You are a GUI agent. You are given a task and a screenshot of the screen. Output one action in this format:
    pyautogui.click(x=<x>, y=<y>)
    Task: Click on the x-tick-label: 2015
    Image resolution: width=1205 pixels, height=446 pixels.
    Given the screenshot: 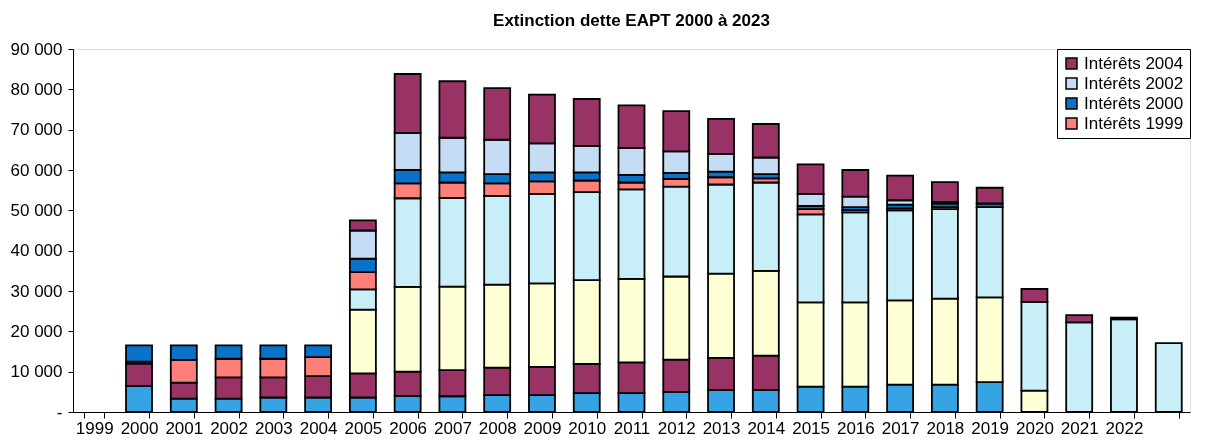 What is the action you would take?
    pyautogui.click(x=811, y=428)
    